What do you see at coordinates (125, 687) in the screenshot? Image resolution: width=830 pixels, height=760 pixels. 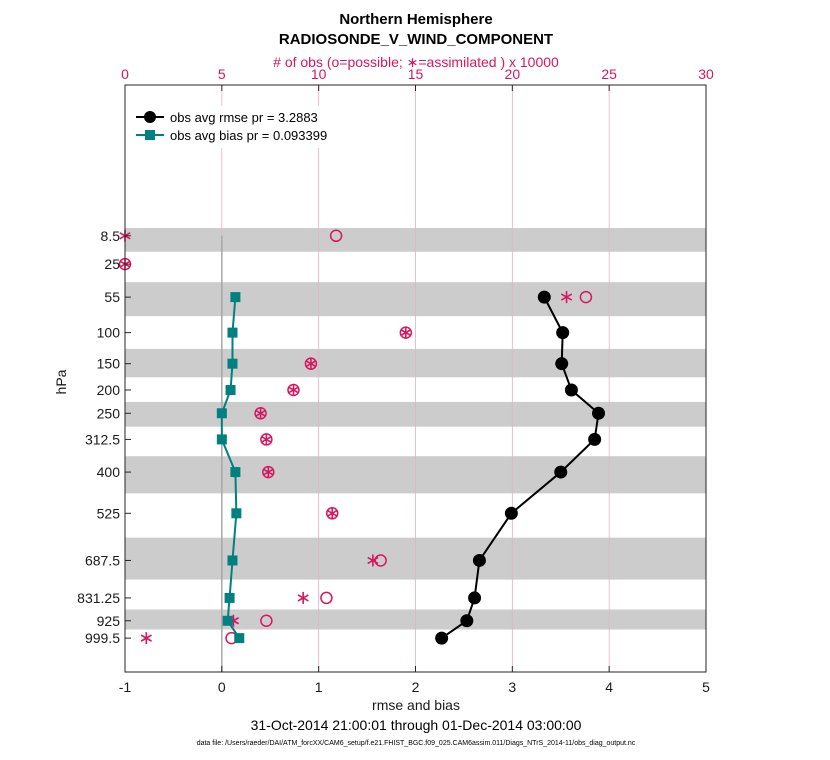 I see `bottom-tick-label: -1` at bounding box center [125, 687].